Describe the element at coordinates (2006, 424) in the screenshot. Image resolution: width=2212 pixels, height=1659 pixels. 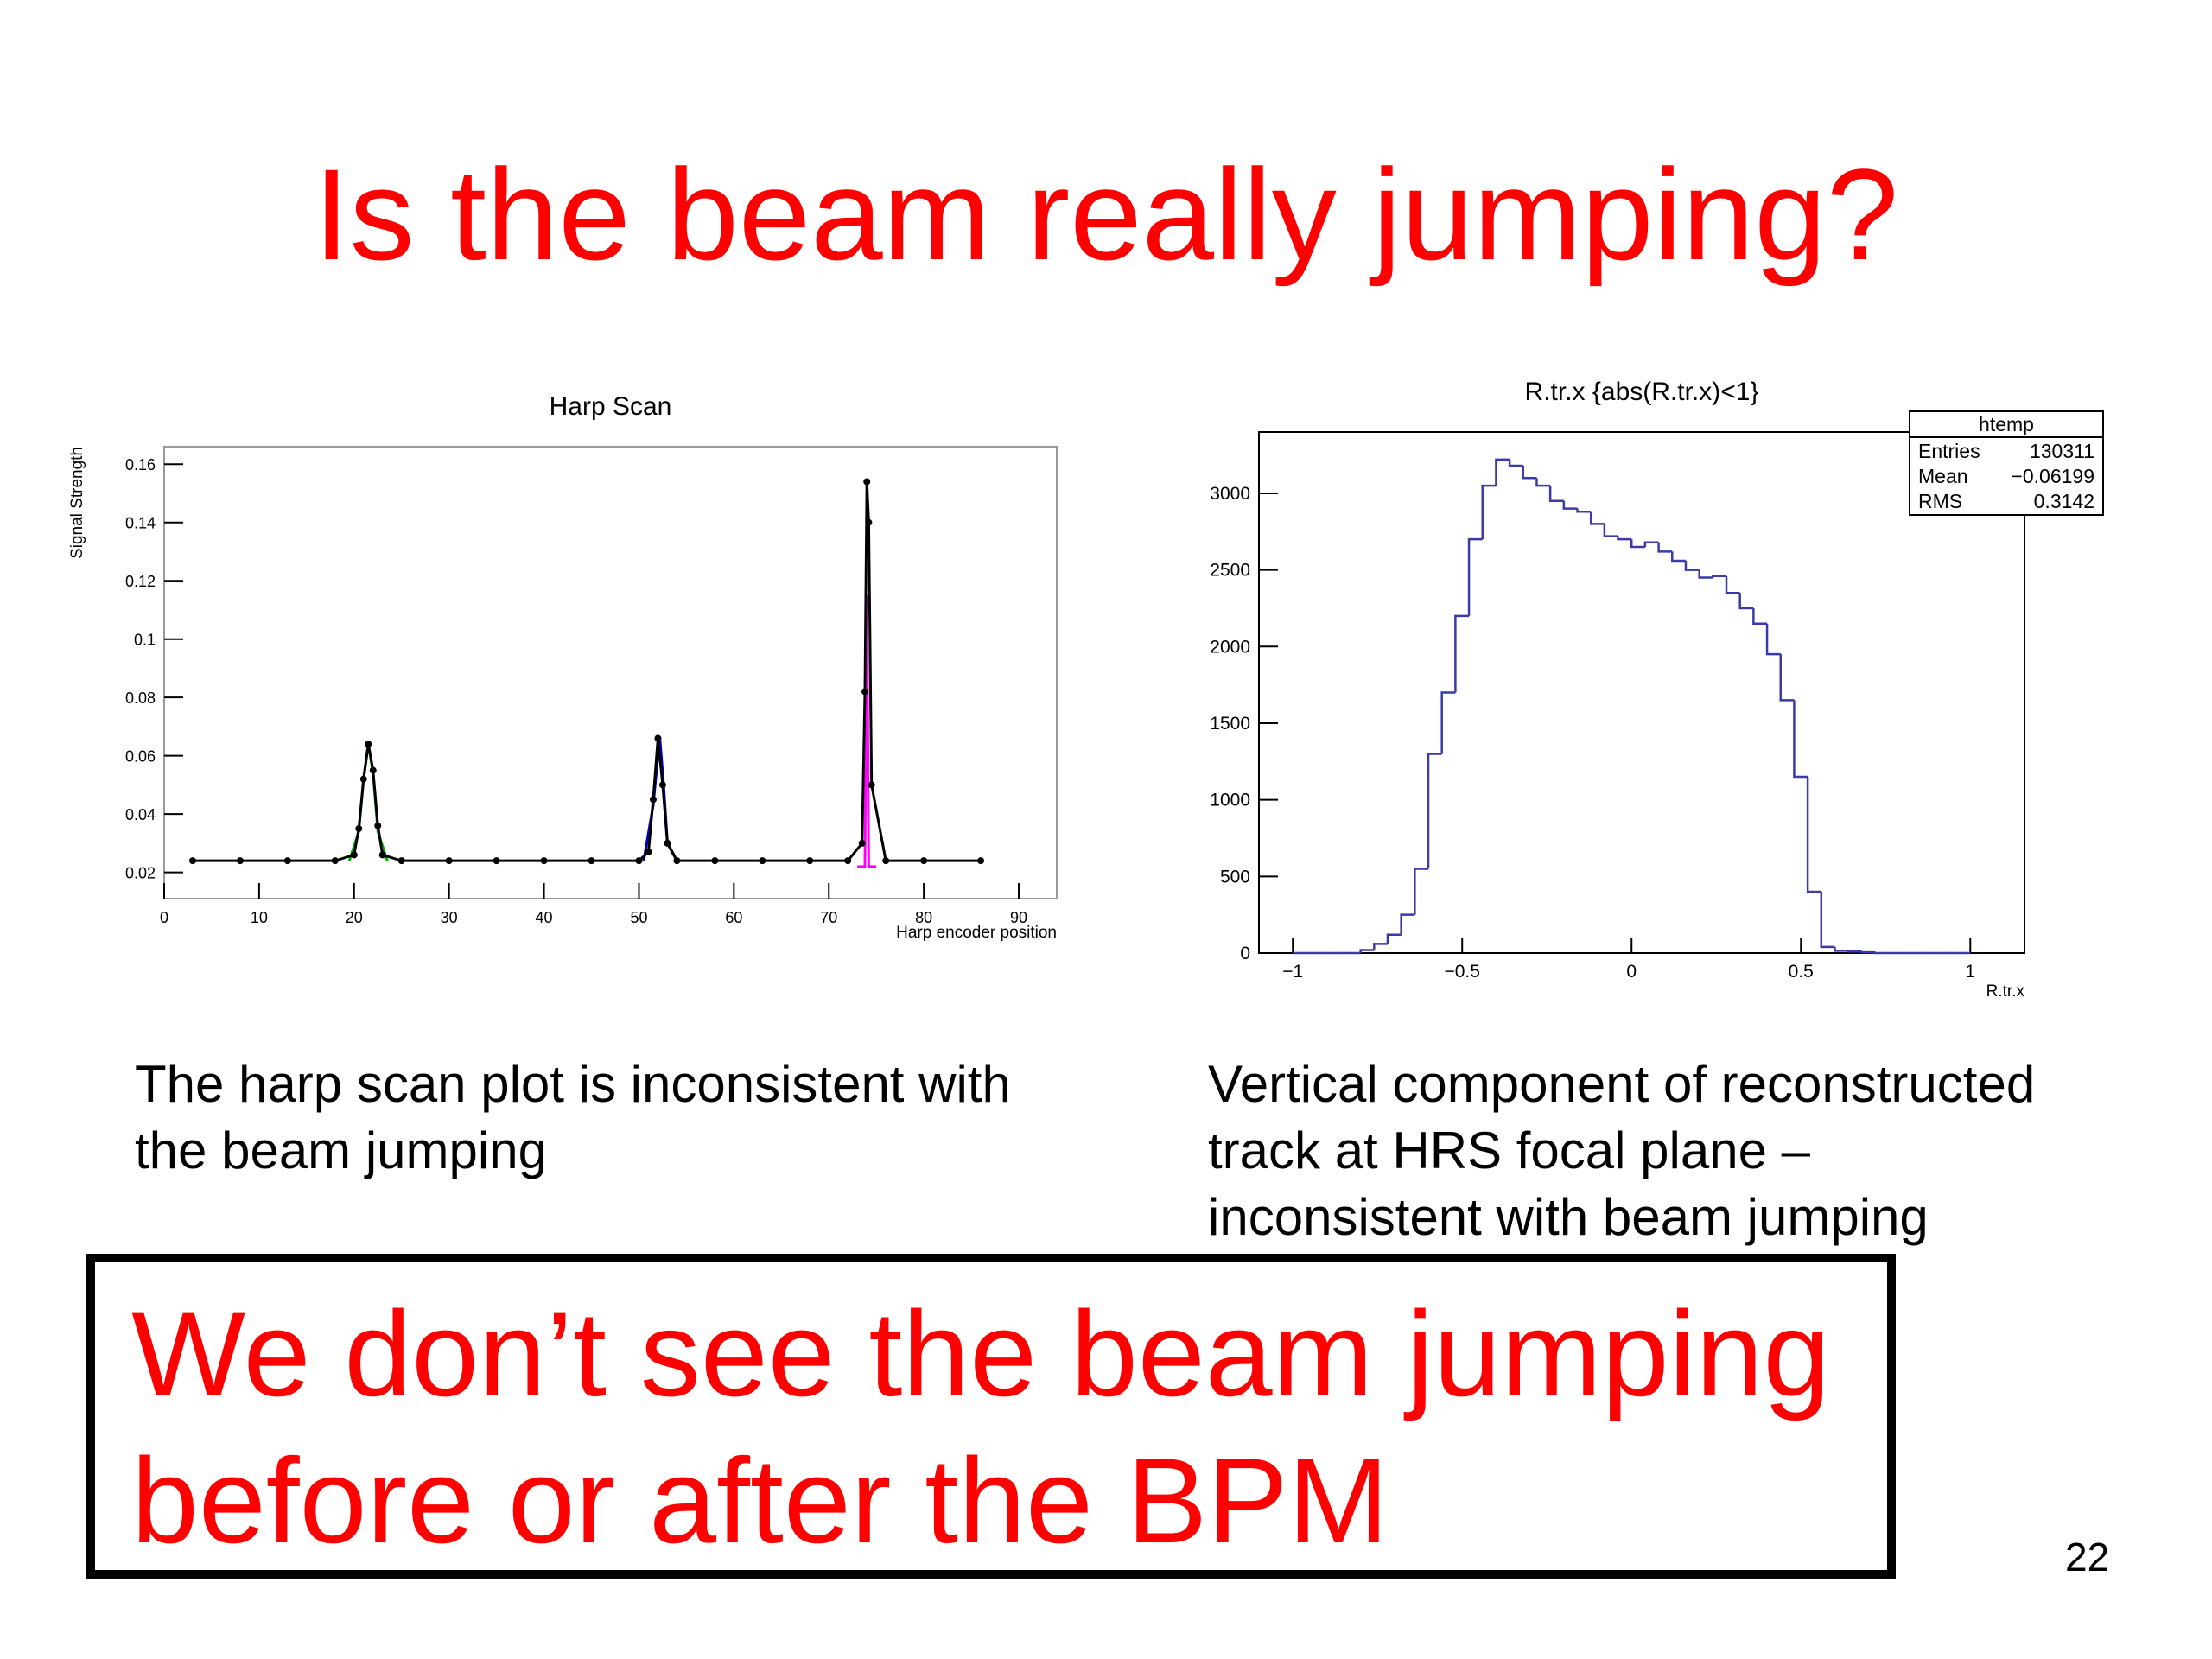
I see `stats-title: htemp` at that location.